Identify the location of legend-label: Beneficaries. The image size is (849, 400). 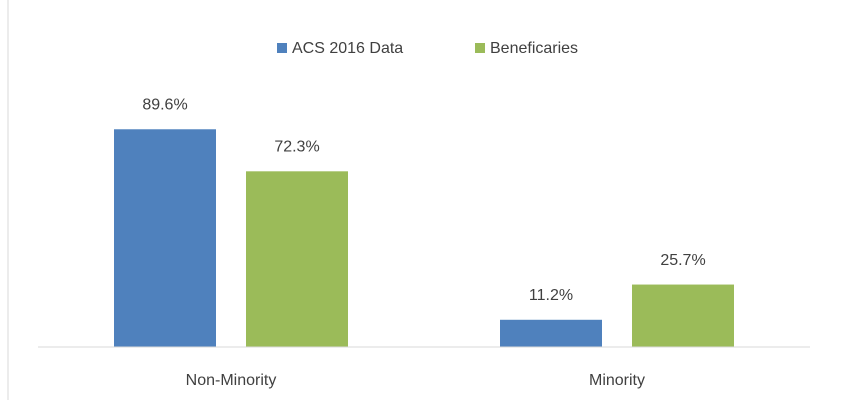
(534, 48).